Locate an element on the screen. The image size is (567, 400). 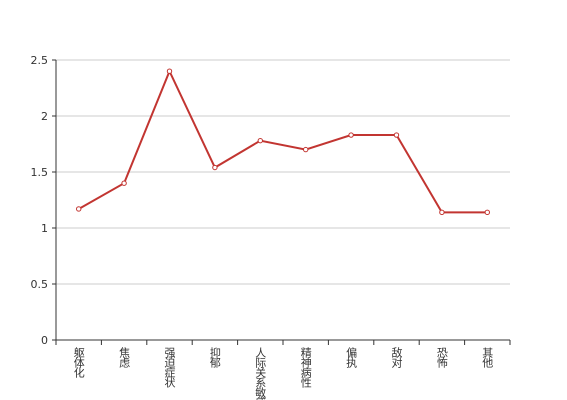
y-tick-label: 0.5 is located at coordinates (40, 284).